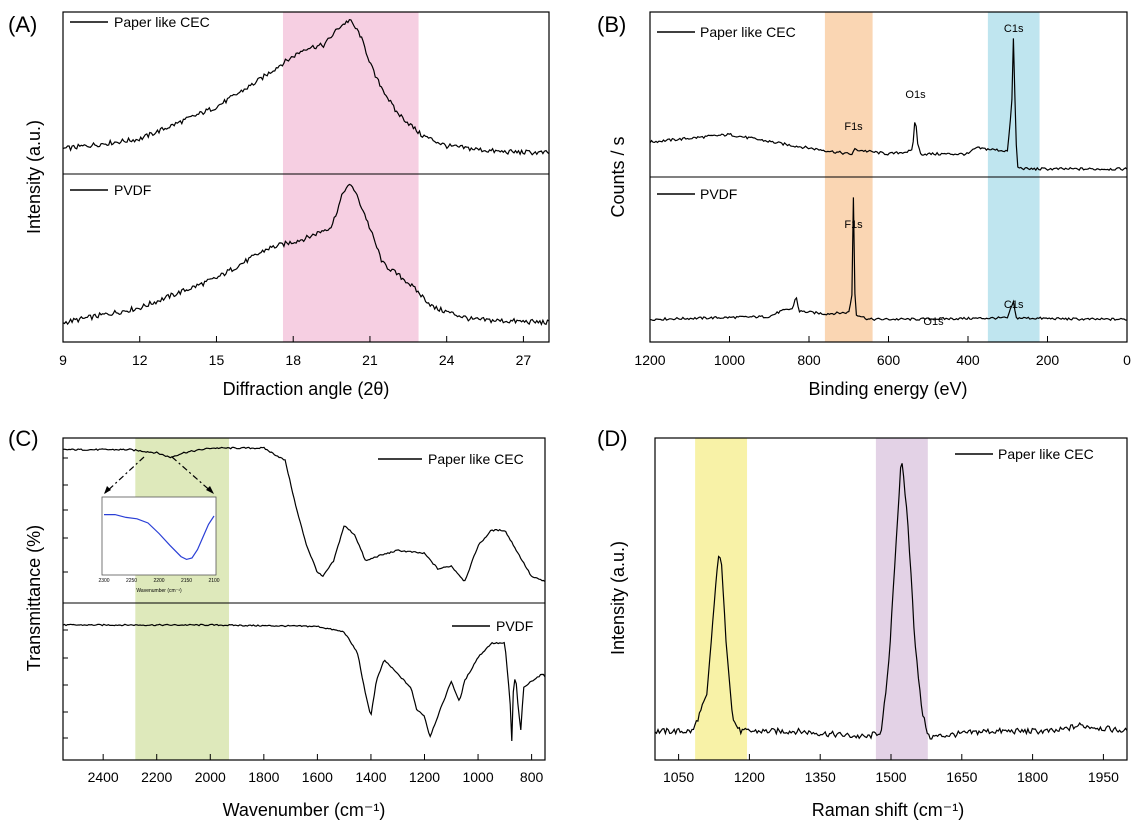 The height and width of the screenshot is (826, 1131). What do you see at coordinates (63, 360) in the screenshot?
I see `x-tick-label: 9` at bounding box center [63, 360].